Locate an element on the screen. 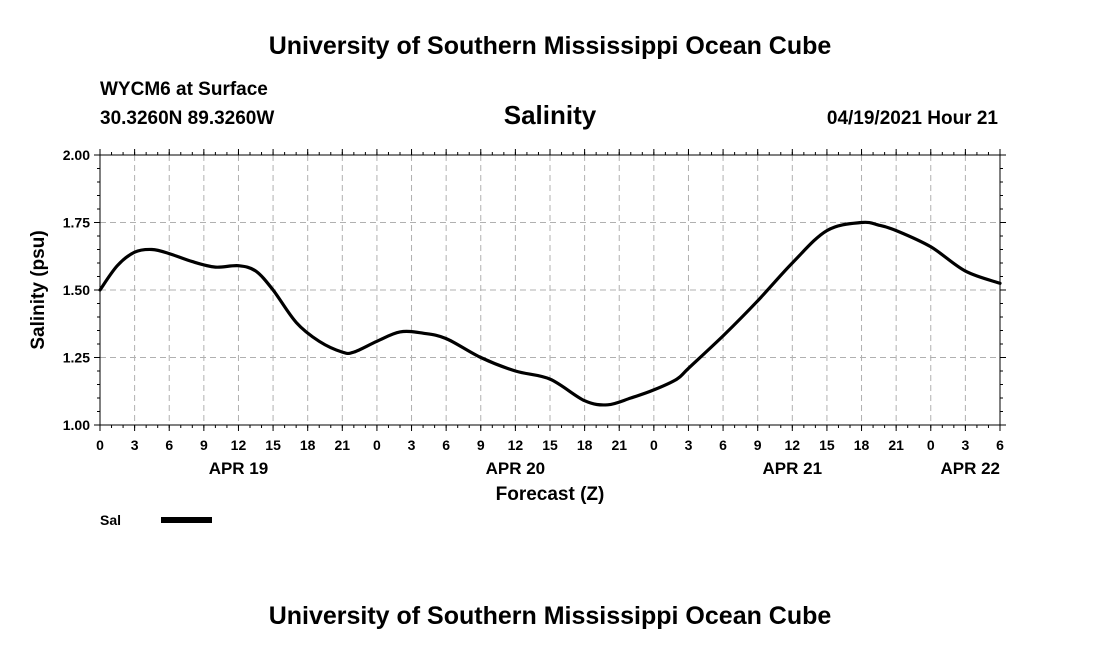 The height and width of the screenshot is (650, 1100). y-tick-label: 1.50 is located at coordinates (76, 290).